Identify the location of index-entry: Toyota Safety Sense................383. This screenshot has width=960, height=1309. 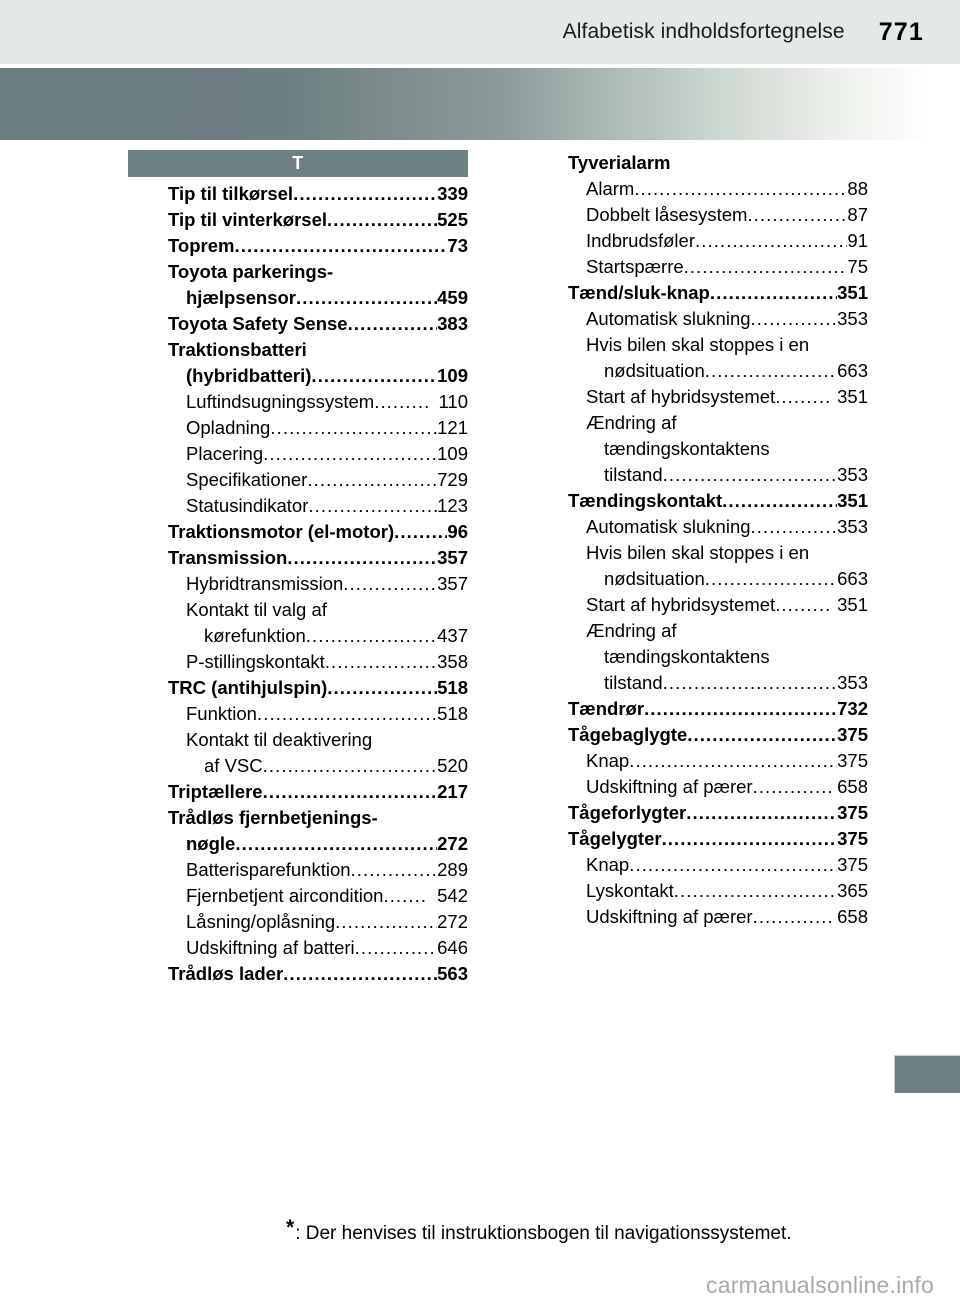
(298, 324).